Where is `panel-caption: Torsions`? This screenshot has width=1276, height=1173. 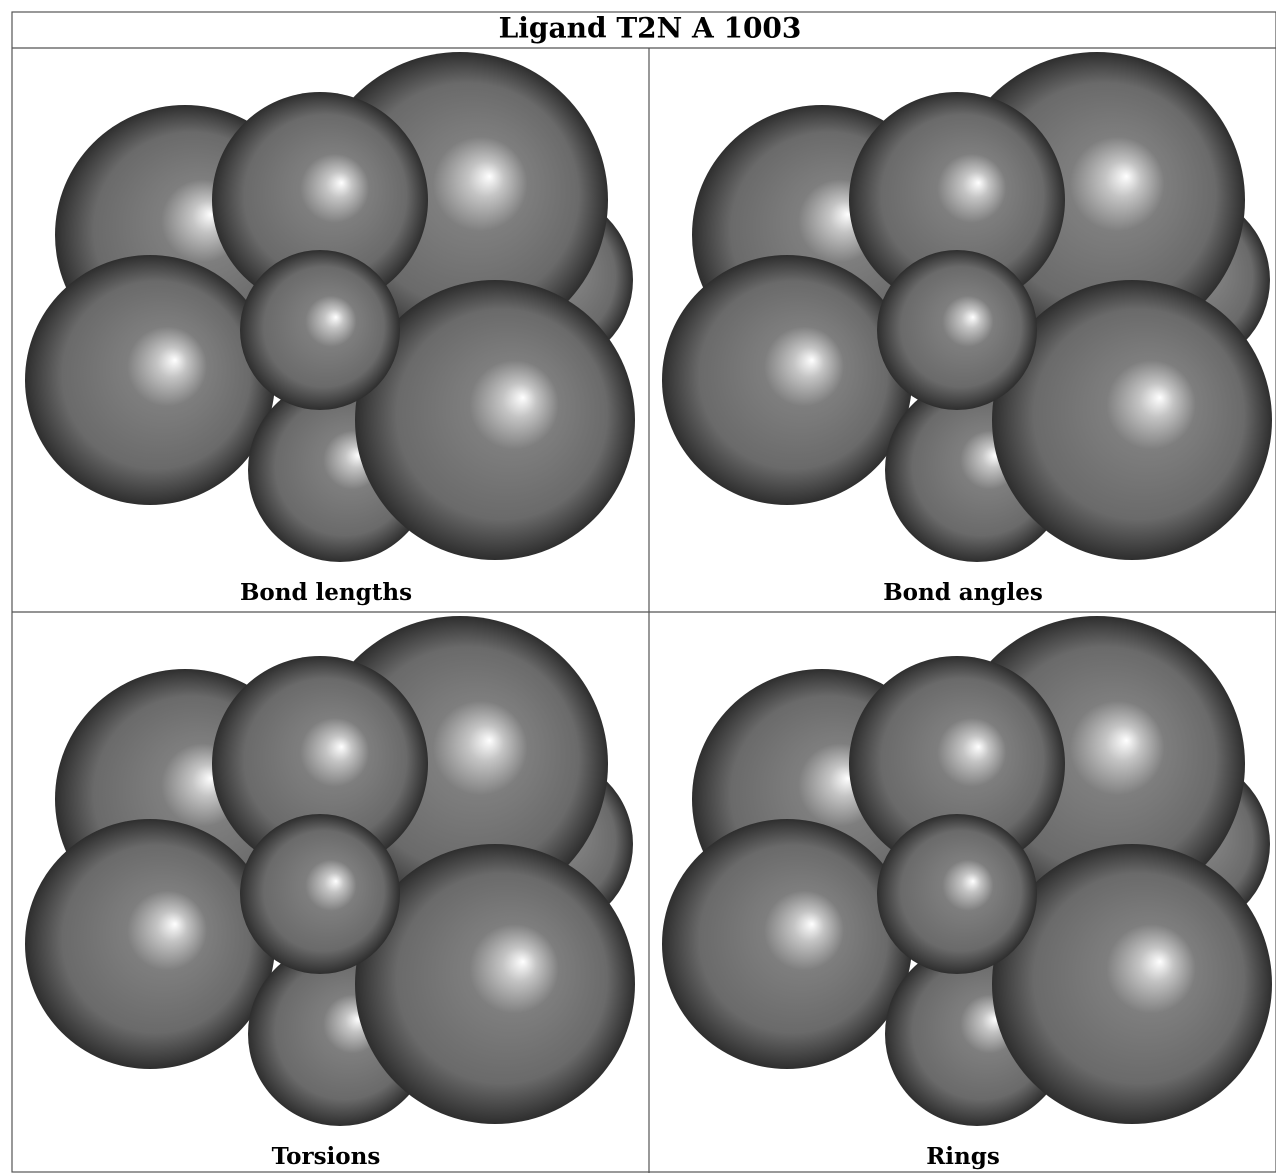
panel-caption: Torsions is located at coordinates (326, 1156).